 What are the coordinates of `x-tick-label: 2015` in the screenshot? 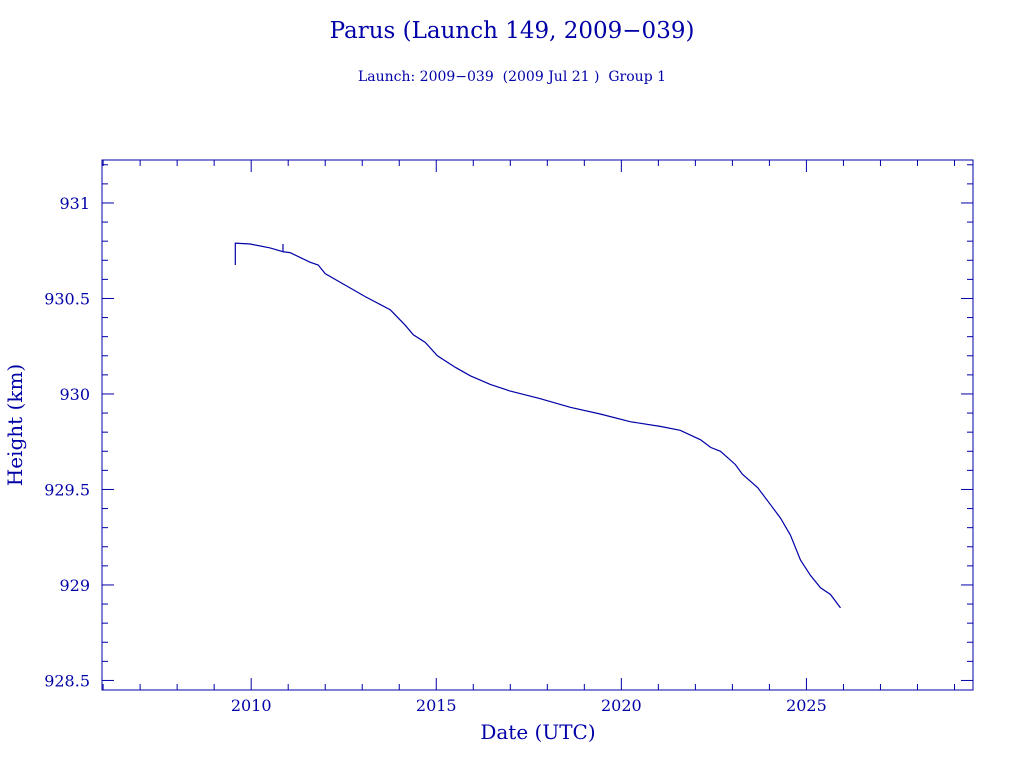 It's located at (436, 705).